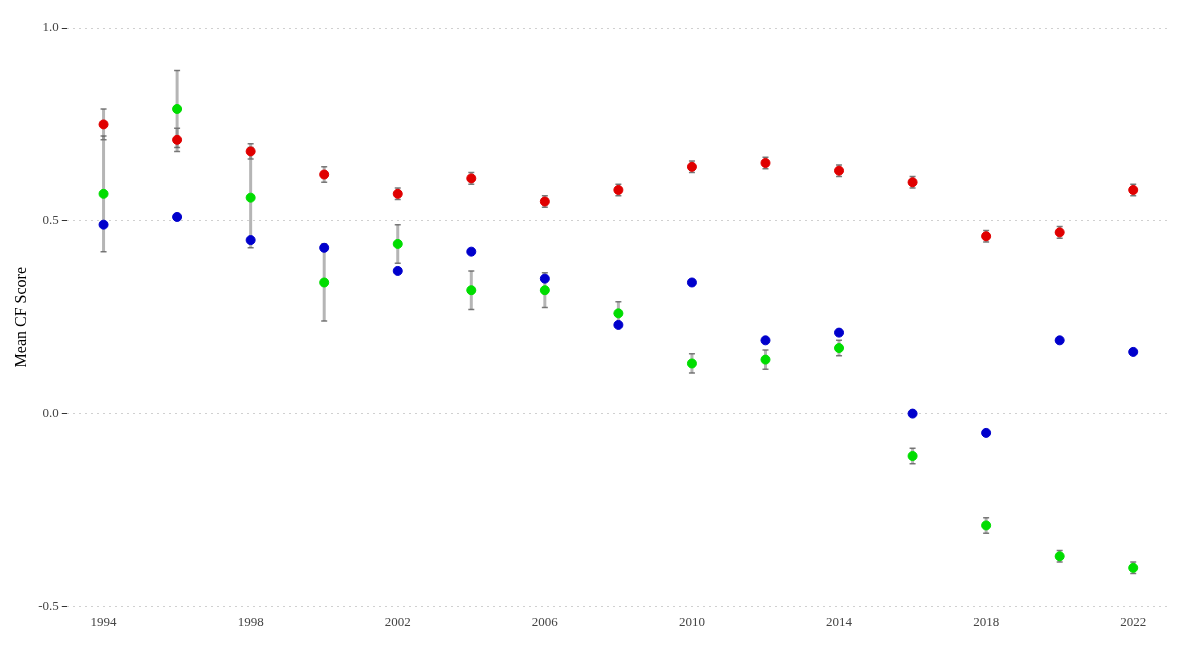 Image resolution: width=1190 pixels, height=653 pixels. What do you see at coordinates (50, 27) in the screenshot?
I see `y-tick-label: 1.0` at bounding box center [50, 27].